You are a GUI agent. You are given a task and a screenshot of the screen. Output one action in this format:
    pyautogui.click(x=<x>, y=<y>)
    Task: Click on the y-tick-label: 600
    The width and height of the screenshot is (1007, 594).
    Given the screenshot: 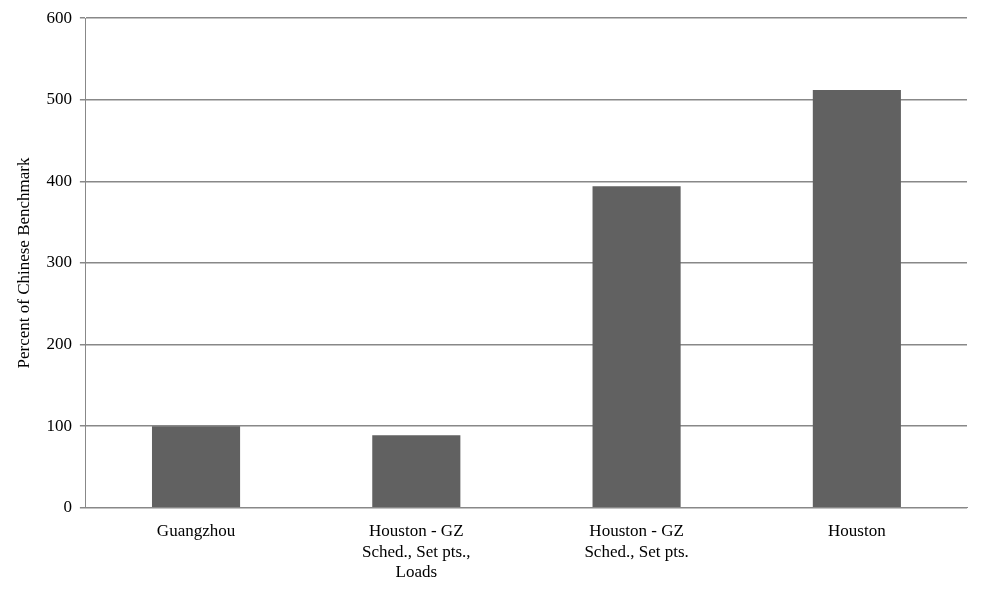 What is the action you would take?
    pyautogui.click(x=59, y=17)
    